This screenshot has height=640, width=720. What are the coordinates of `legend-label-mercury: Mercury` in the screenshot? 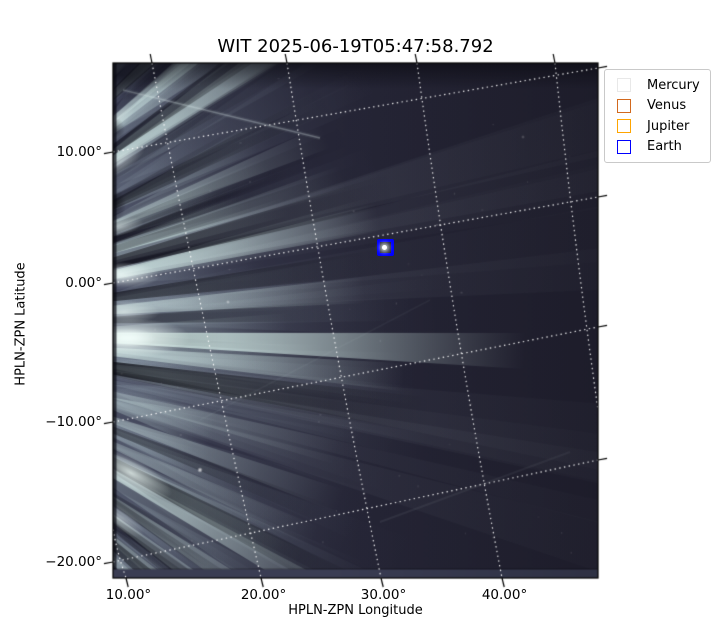 It's located at (673, 85).